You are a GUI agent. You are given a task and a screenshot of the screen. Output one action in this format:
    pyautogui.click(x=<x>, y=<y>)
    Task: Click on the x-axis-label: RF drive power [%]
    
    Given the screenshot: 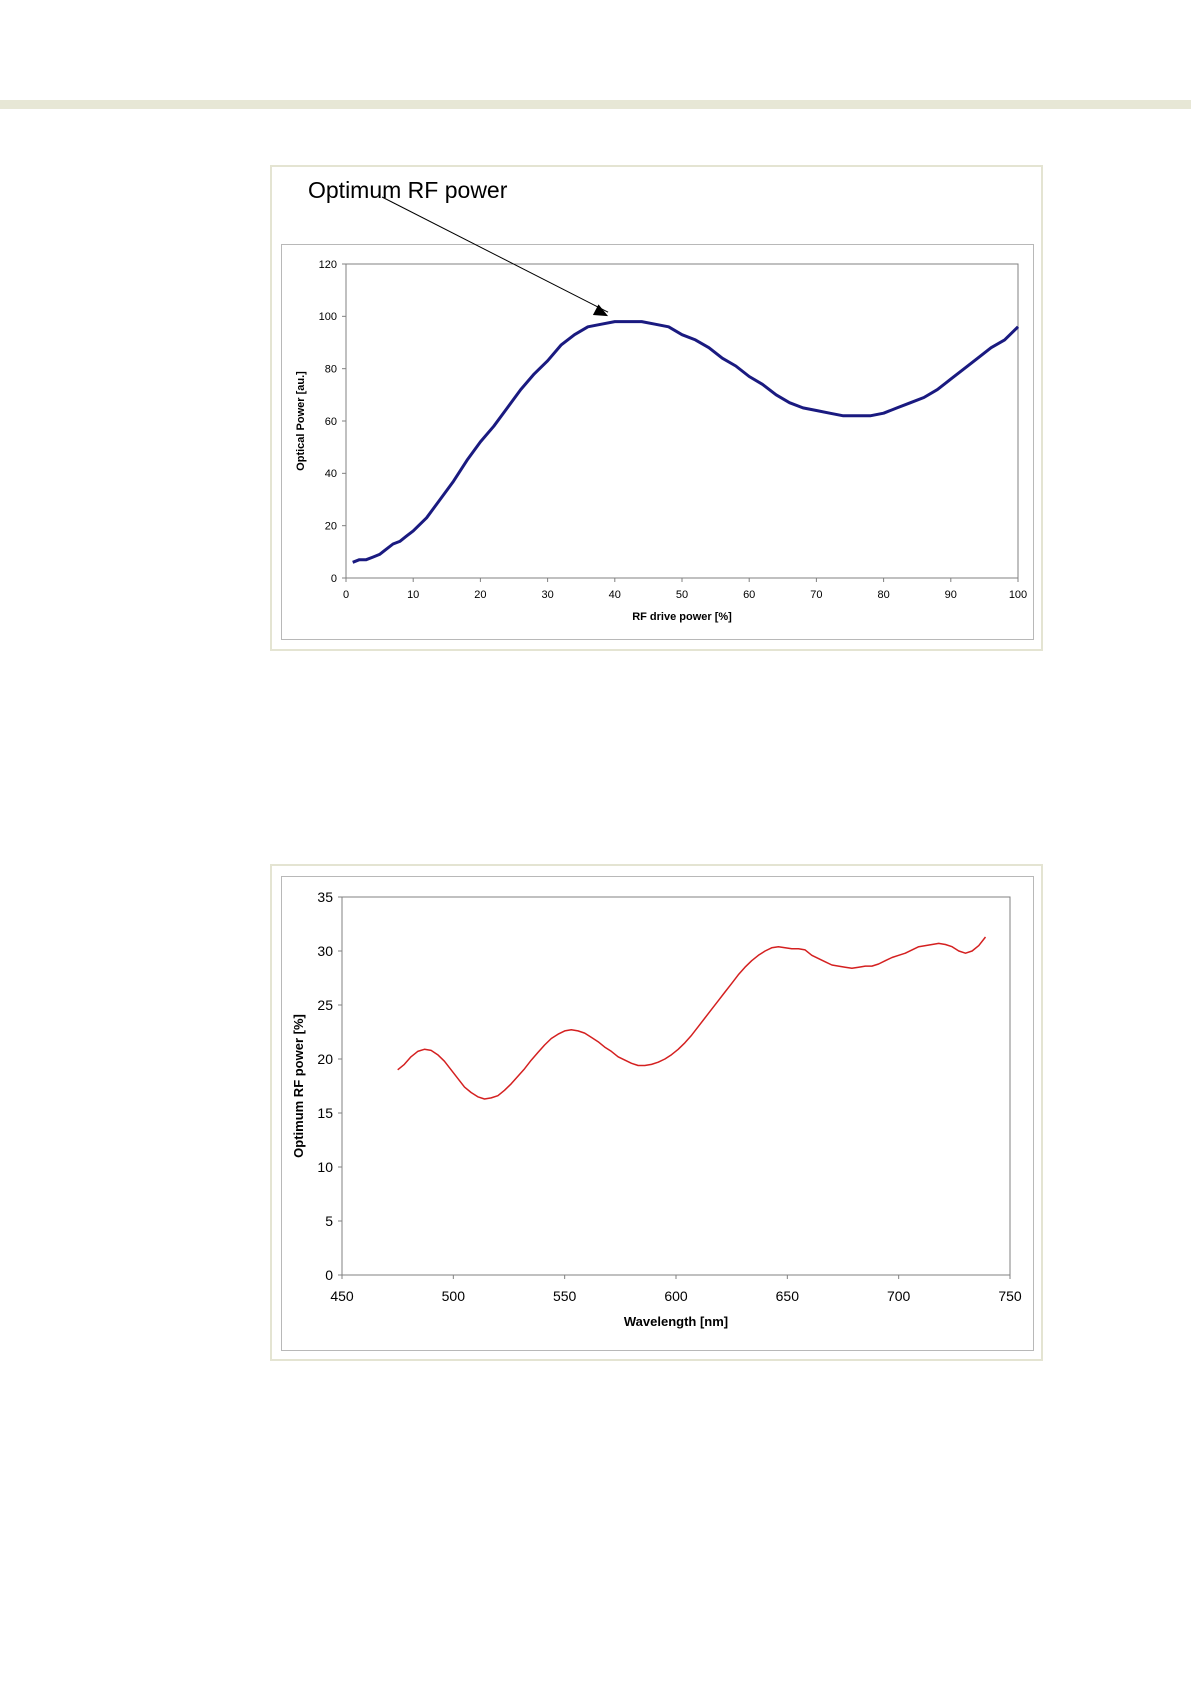 What is the action you would take?
    pyautogui.click(x=682, y=617)
    